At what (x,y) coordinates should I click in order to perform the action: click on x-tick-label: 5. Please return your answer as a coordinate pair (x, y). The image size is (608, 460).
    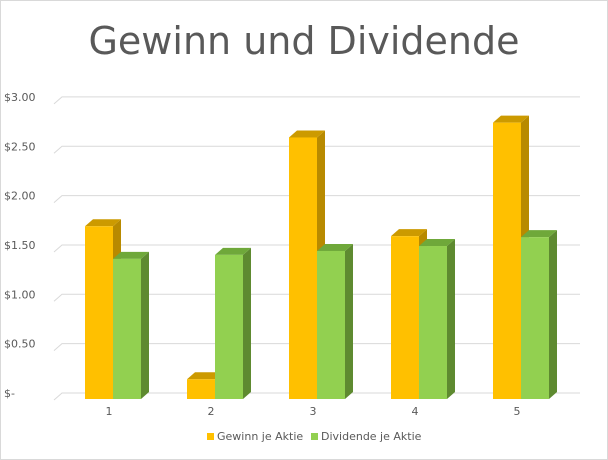
    Looking at the image, I should click on (517, 411).